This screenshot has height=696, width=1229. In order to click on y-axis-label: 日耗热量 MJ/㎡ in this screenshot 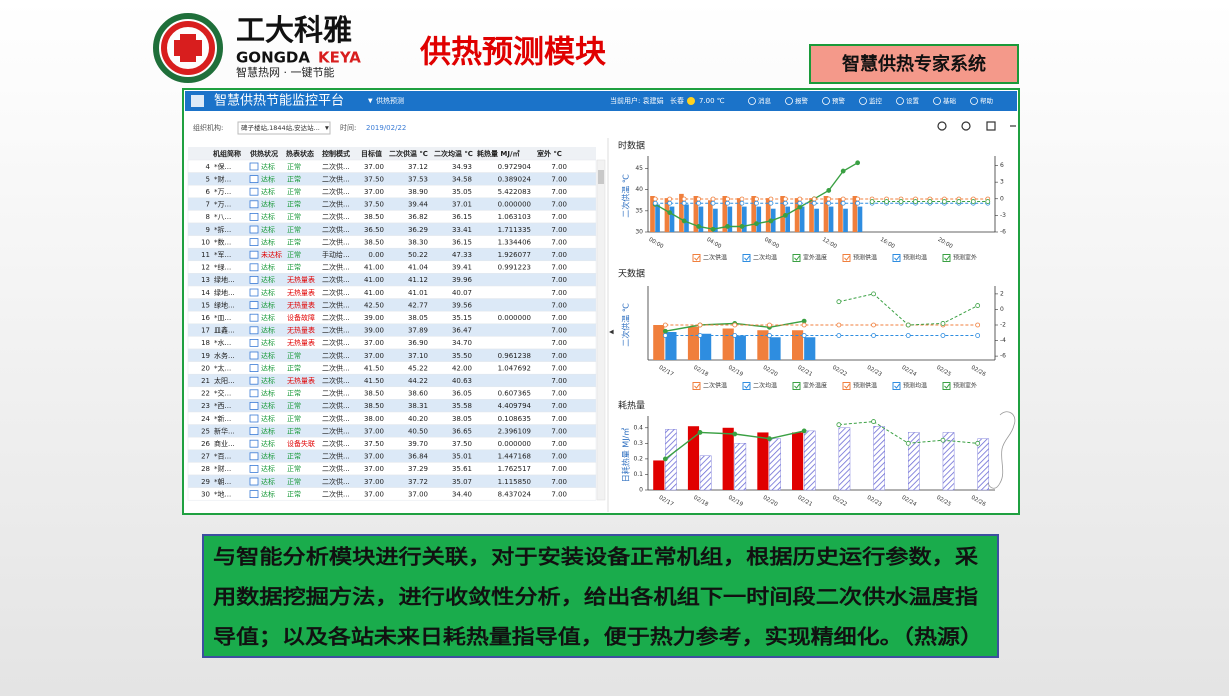, I will do `click(626, 455)`.